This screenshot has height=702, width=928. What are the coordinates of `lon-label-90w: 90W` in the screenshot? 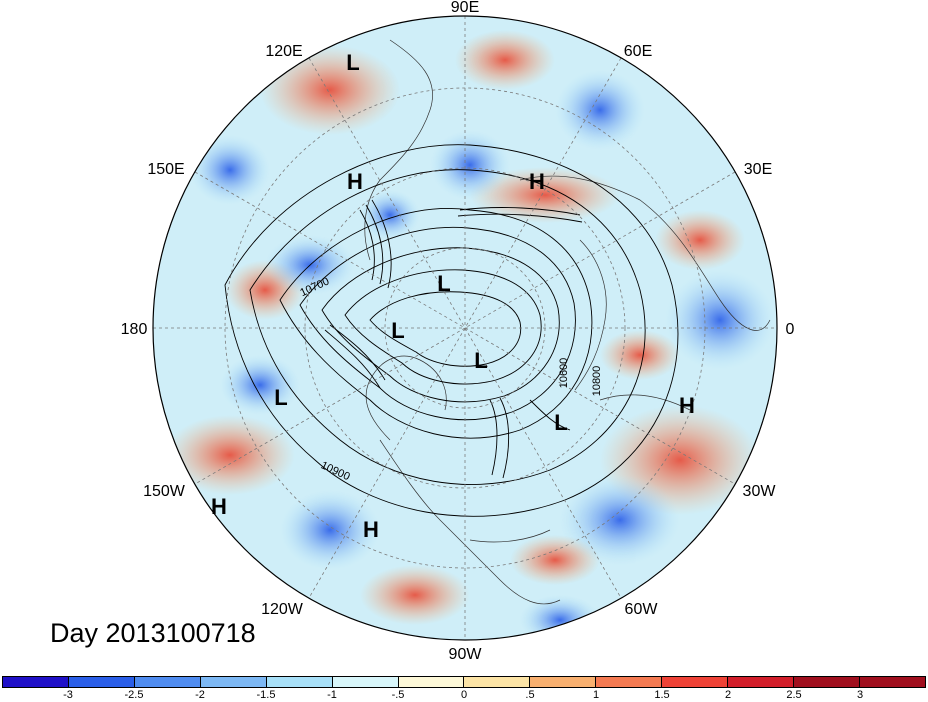 It's located at (466, 654).